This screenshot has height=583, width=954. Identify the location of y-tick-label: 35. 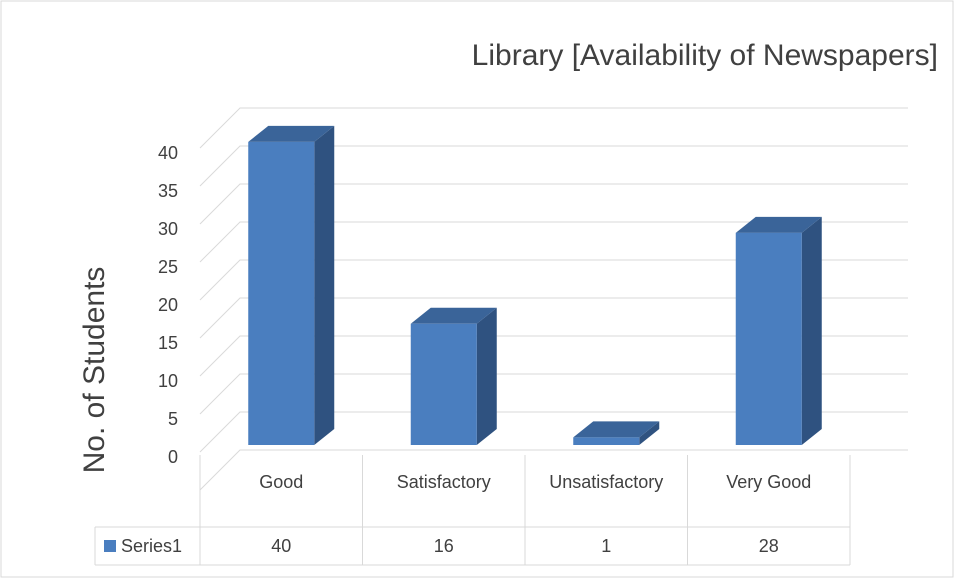
(168, 191).